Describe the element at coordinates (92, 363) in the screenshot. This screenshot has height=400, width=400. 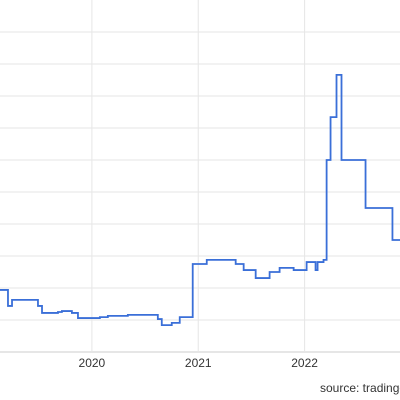
I see `x-tick-label: 2020` at that location.